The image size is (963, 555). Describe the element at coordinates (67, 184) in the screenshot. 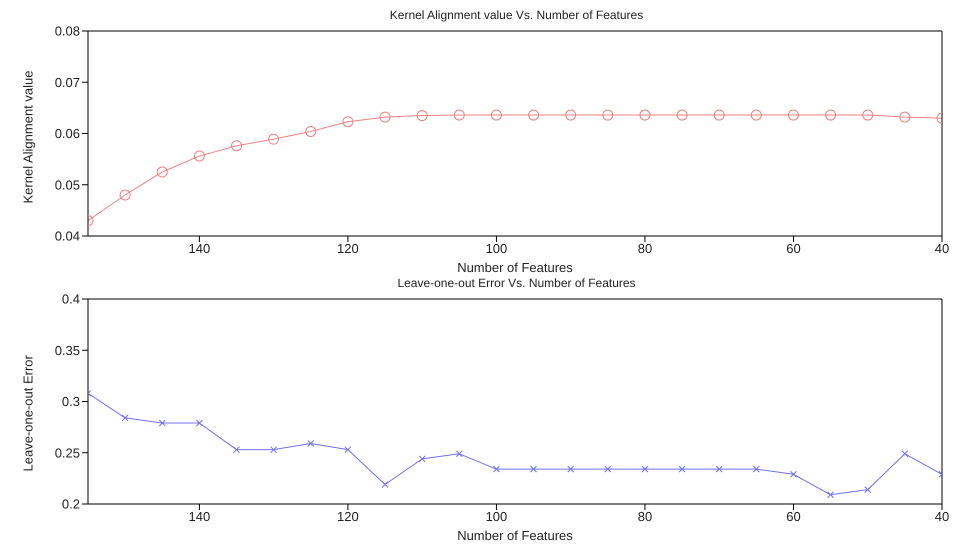

I see `y-tick-label: 0.05` at that location.